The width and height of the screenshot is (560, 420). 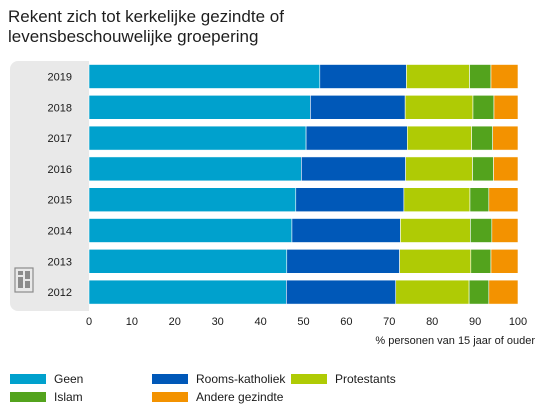 I want to click on bar-2017-andere-gezindte, so click(x=505, y=138).